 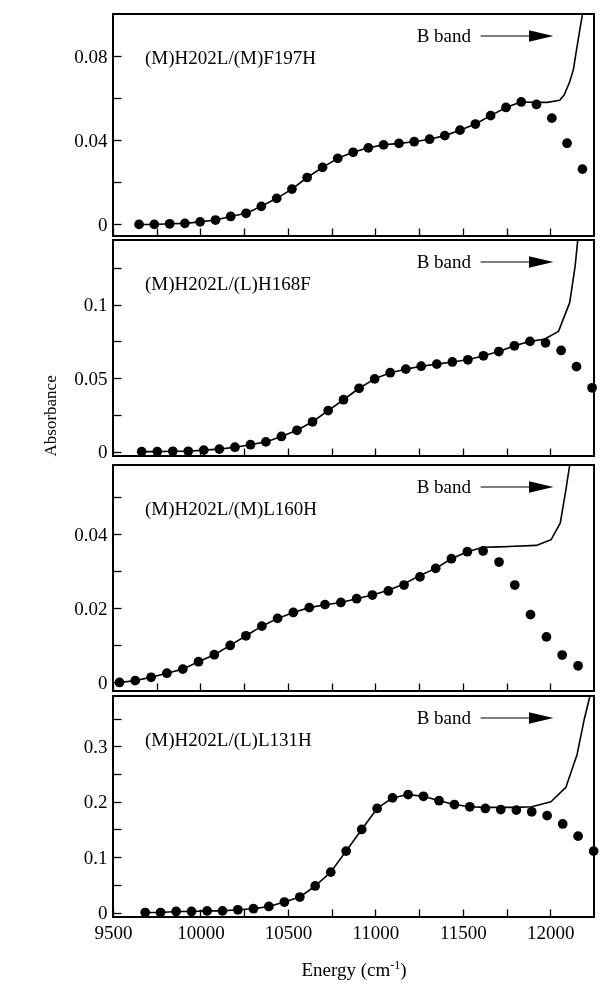 What do you see at coordinates (231, 58) in the screenshot?
I see `annotation: (M)H202L/(M)F197H` at bounding box center [231, 58].